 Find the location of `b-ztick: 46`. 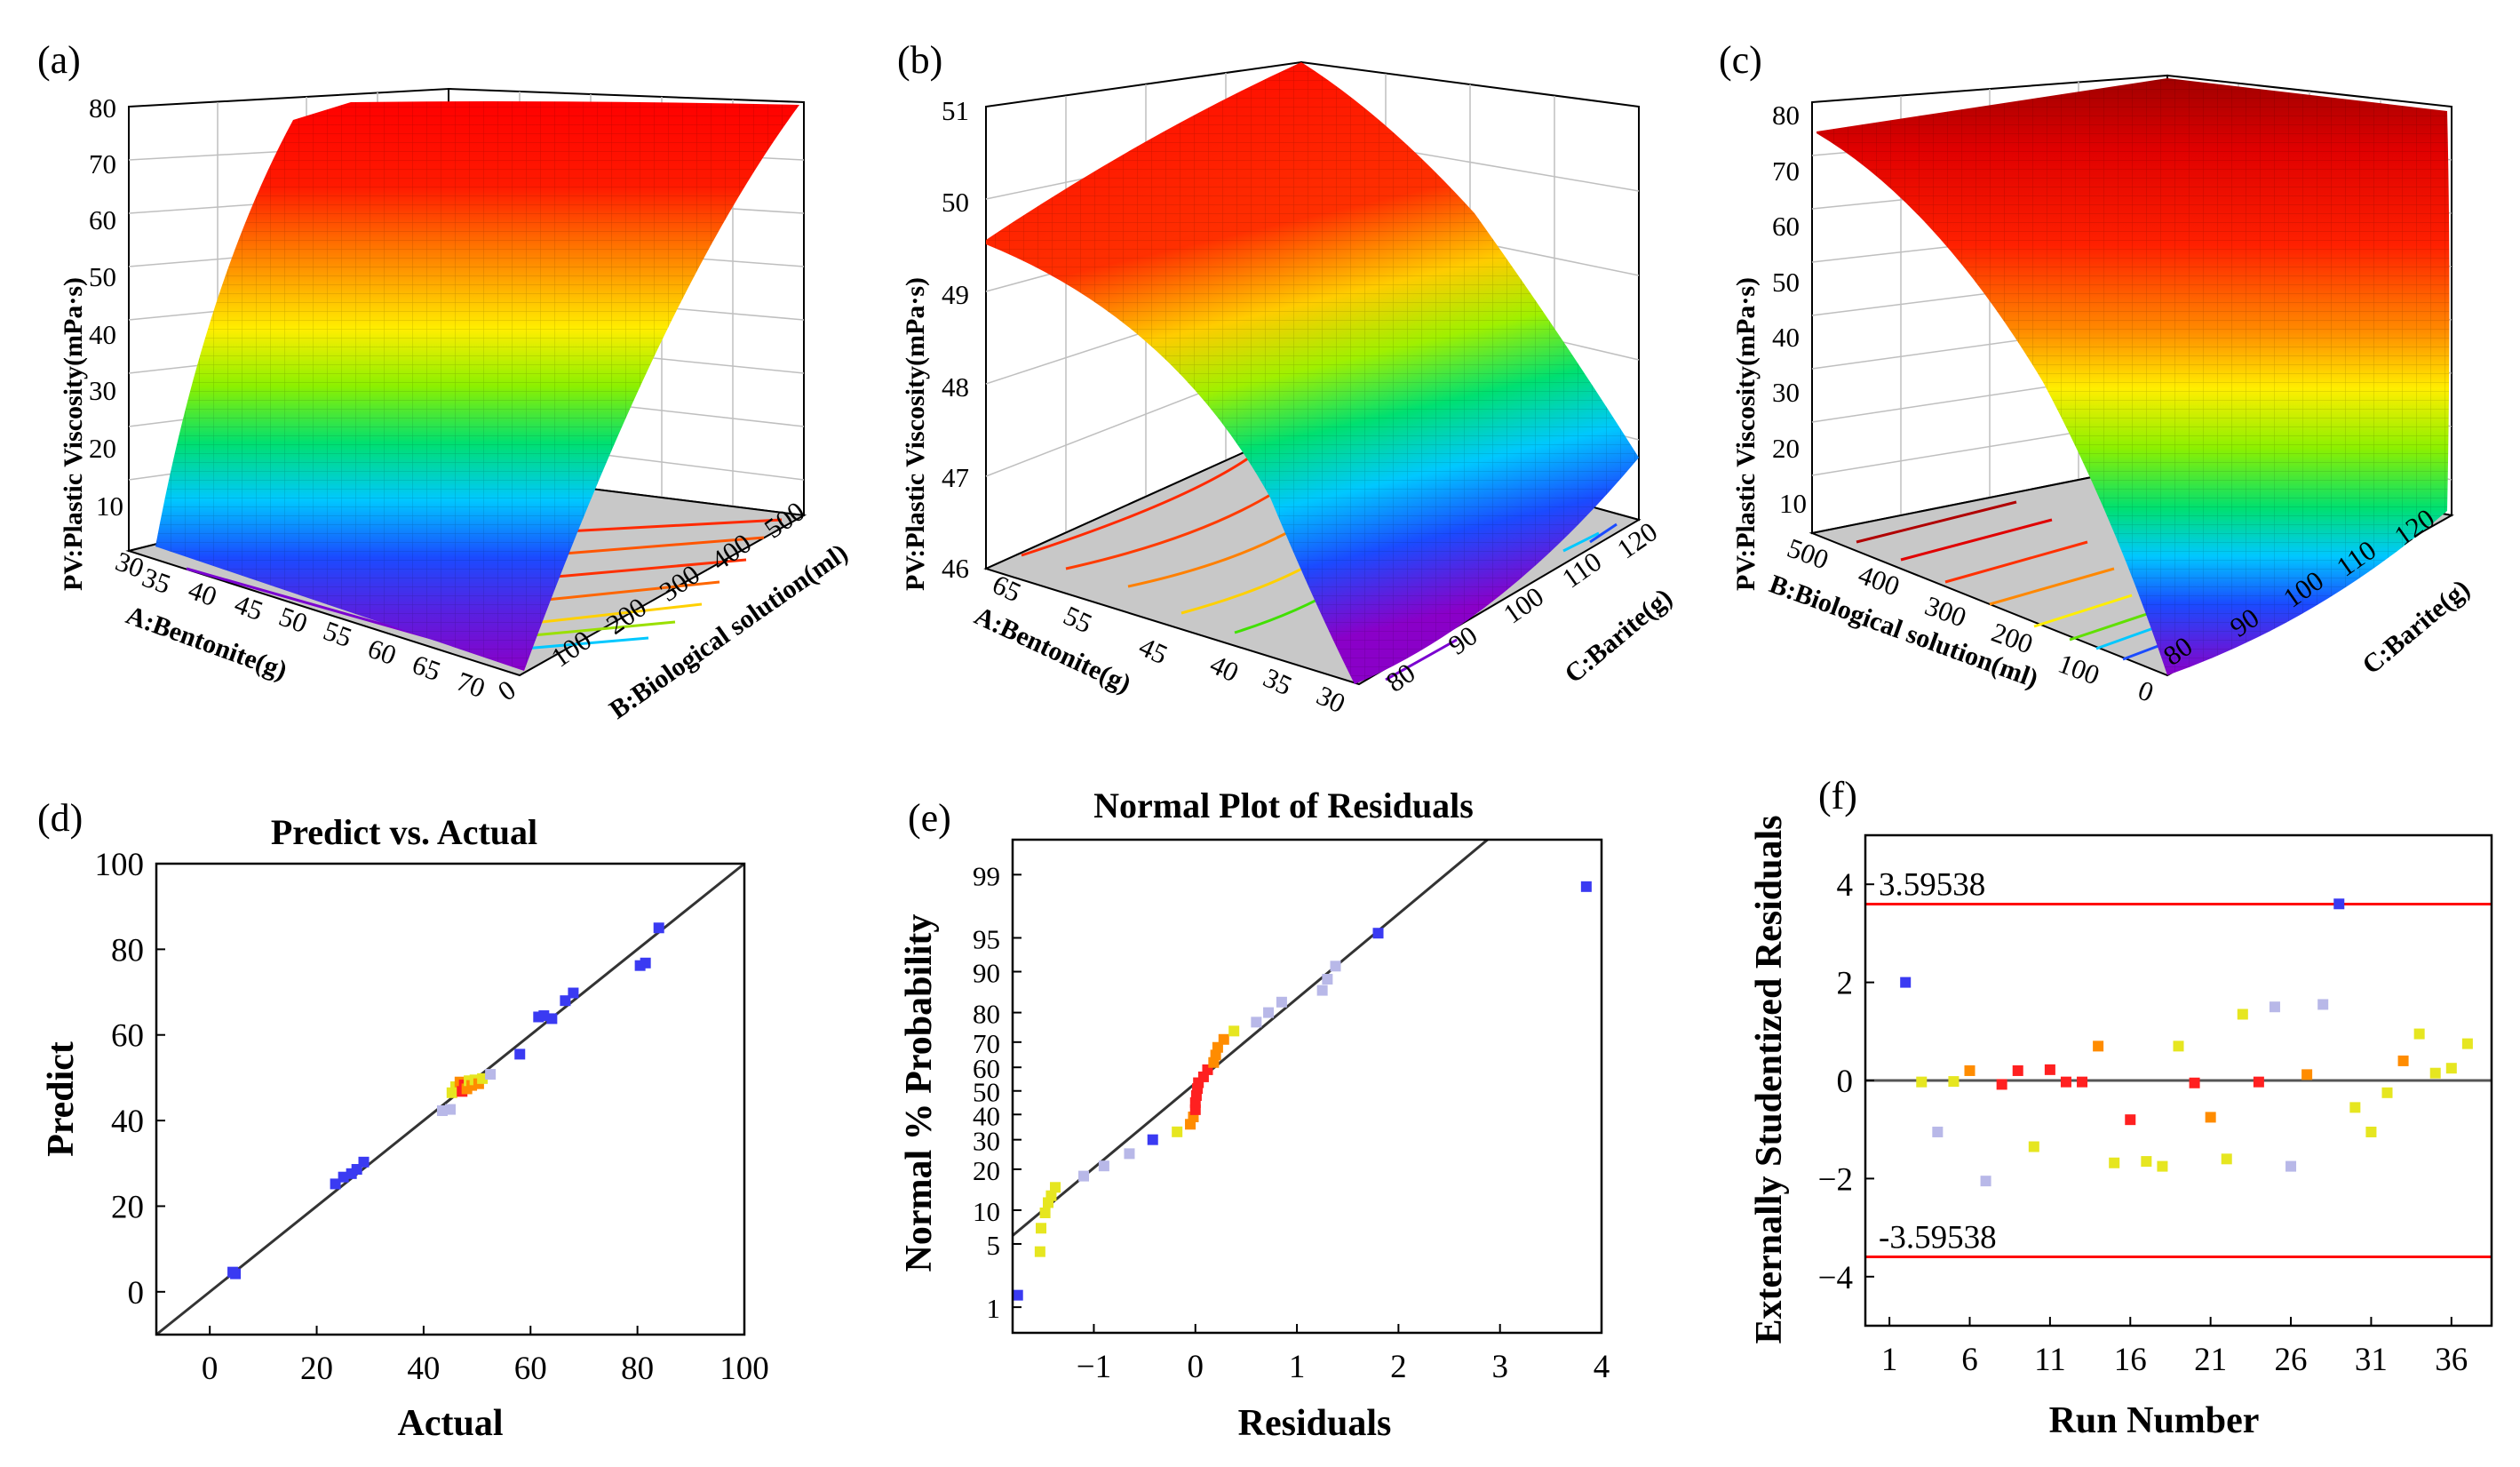

b-ztick: 46 is located at coordinates (956, 568).